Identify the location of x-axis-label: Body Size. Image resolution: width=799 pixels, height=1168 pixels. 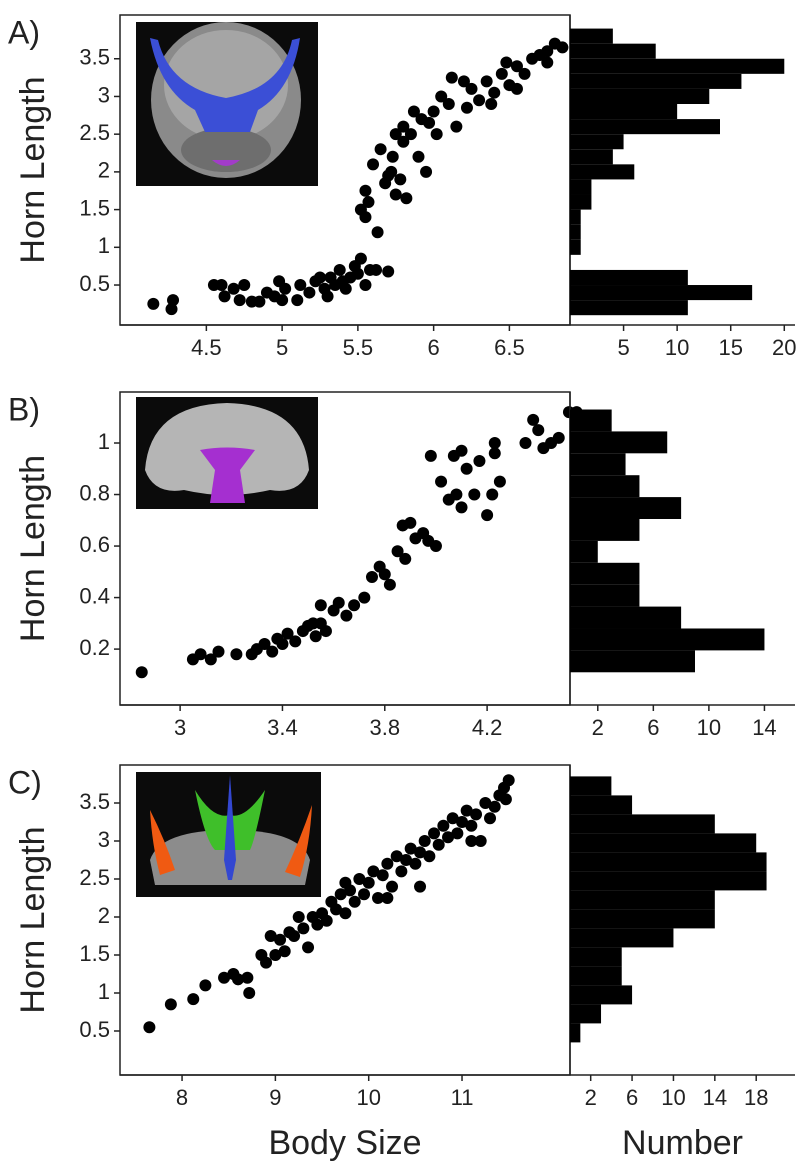
(344, 1143).